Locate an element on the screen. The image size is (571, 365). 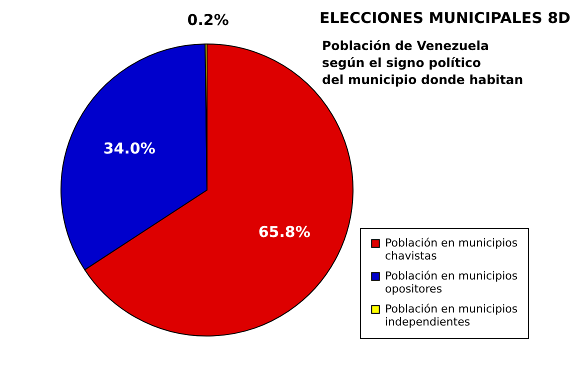
legend-label: Población en municipios opositores is located at coordinates (451, 283).